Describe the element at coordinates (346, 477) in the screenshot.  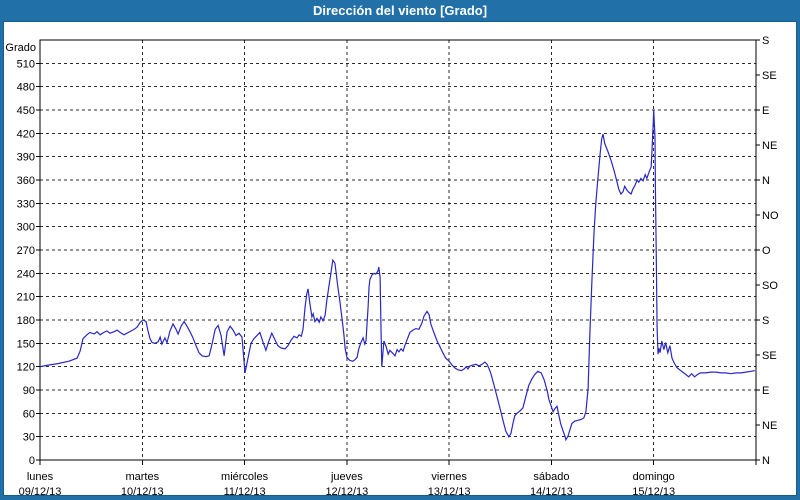
I see `x-axis-day-label: jueves` at that location.